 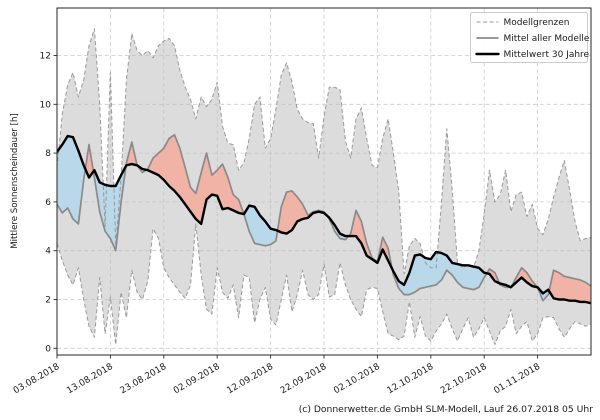 I want to click on legend-box, so click(x=529, y=37).